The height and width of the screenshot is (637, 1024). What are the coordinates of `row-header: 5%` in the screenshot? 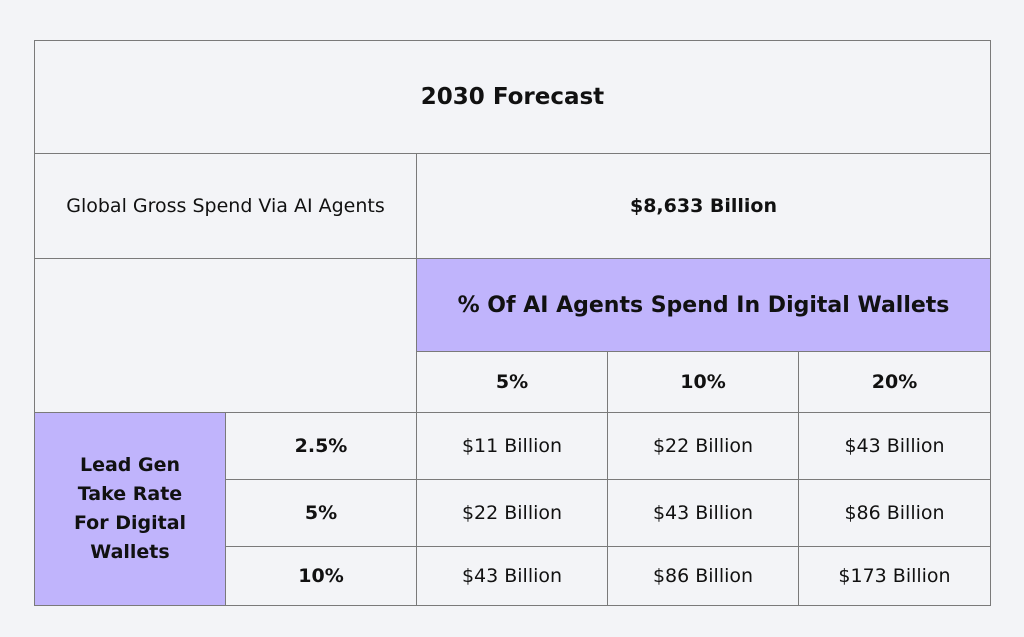 It's located at (321, 513).